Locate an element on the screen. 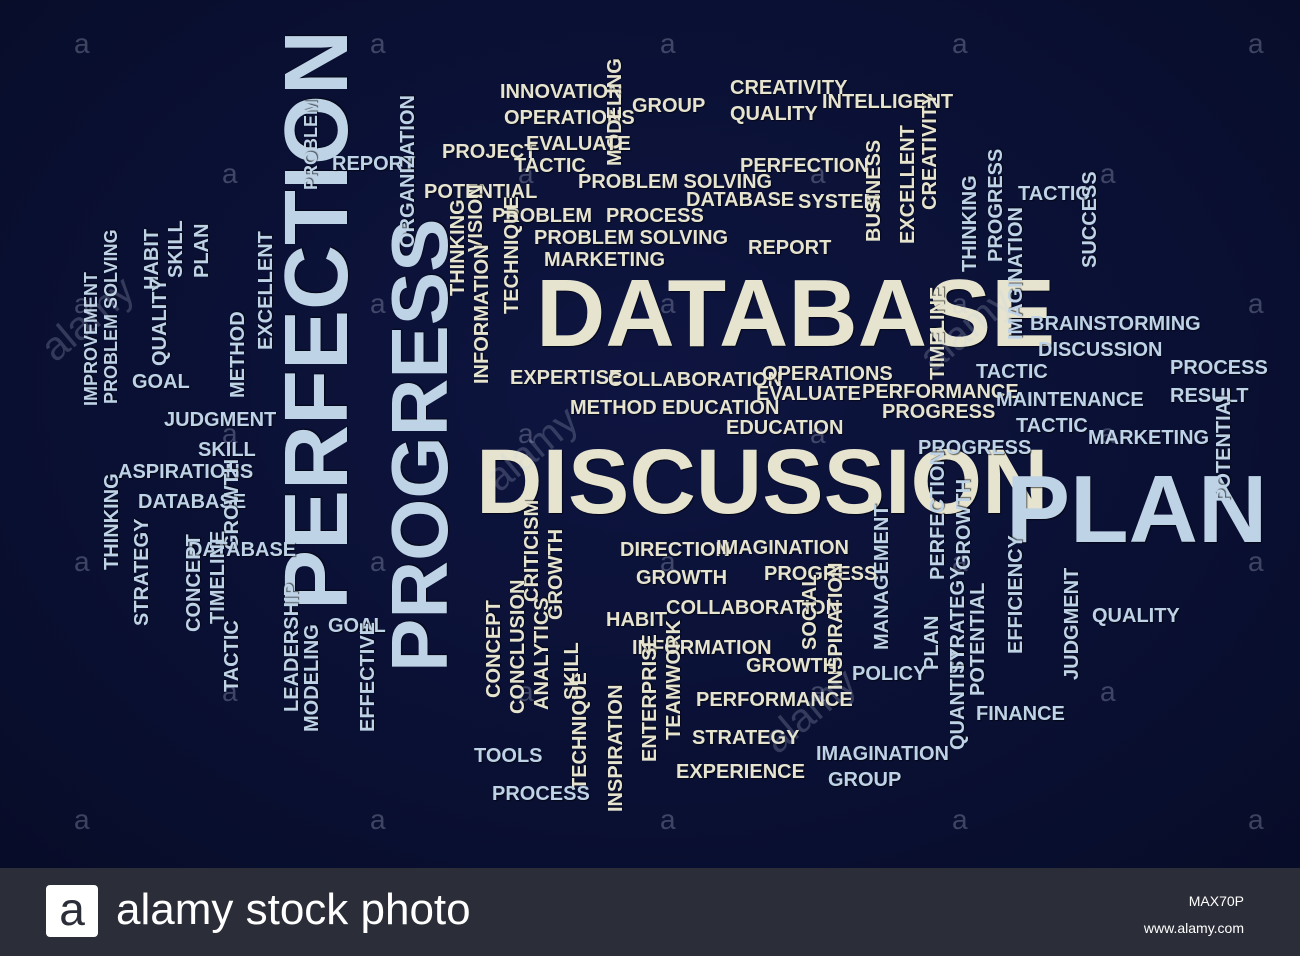 The height and width of the screenshot is (956, 1300). cloud-word: POLICY is located at coordinates (889, 674).